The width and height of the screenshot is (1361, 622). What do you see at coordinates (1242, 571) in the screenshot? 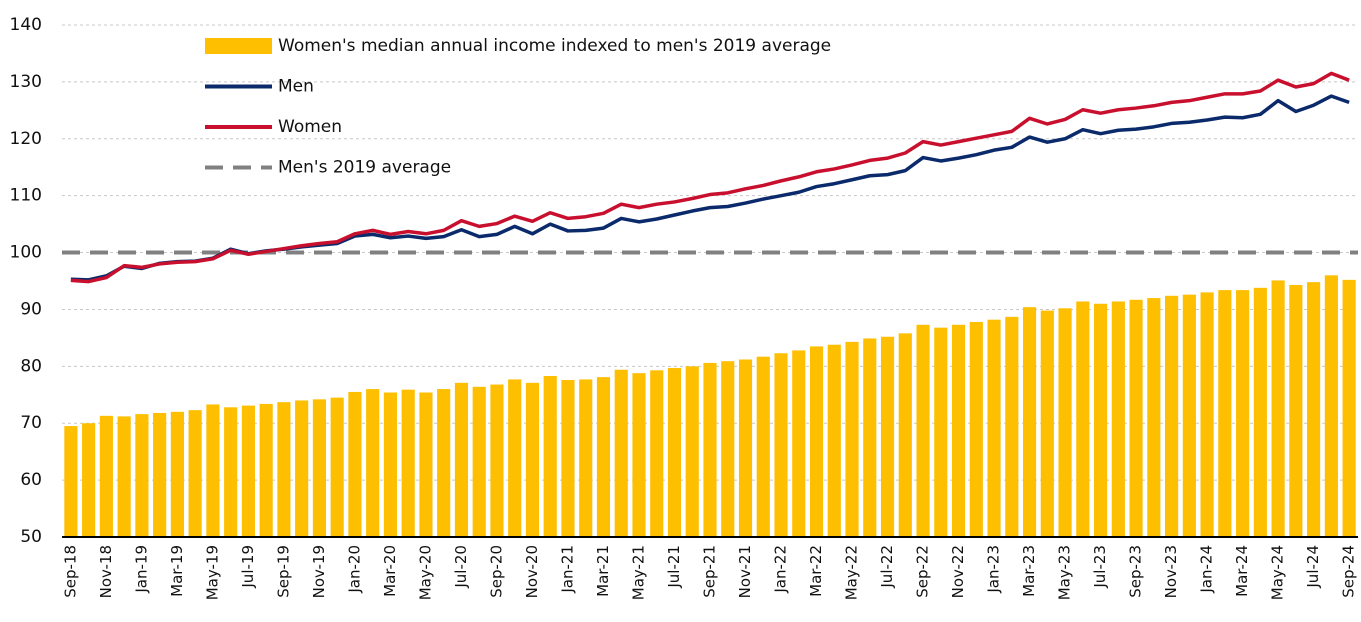
I see `x-tick-label: Mar-24` at bounding box center [1242, 571].